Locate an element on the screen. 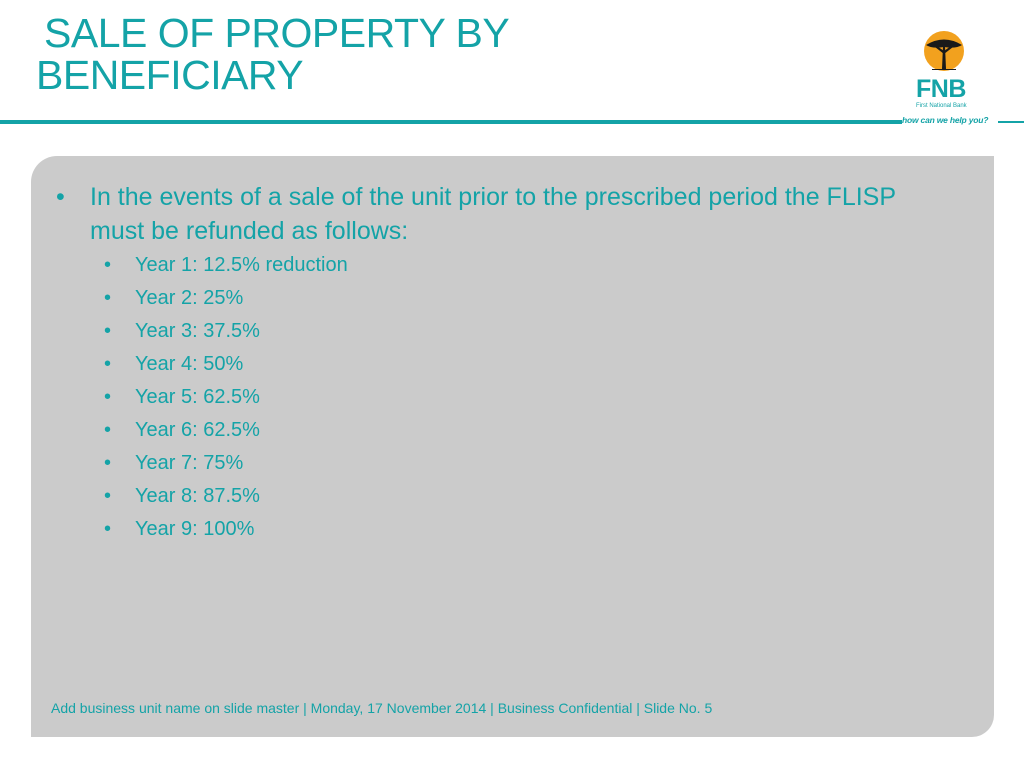 The width and height of the screenshot is (1024, 768). list-item: Year 2: 25% is located at coordinates (520, 298).